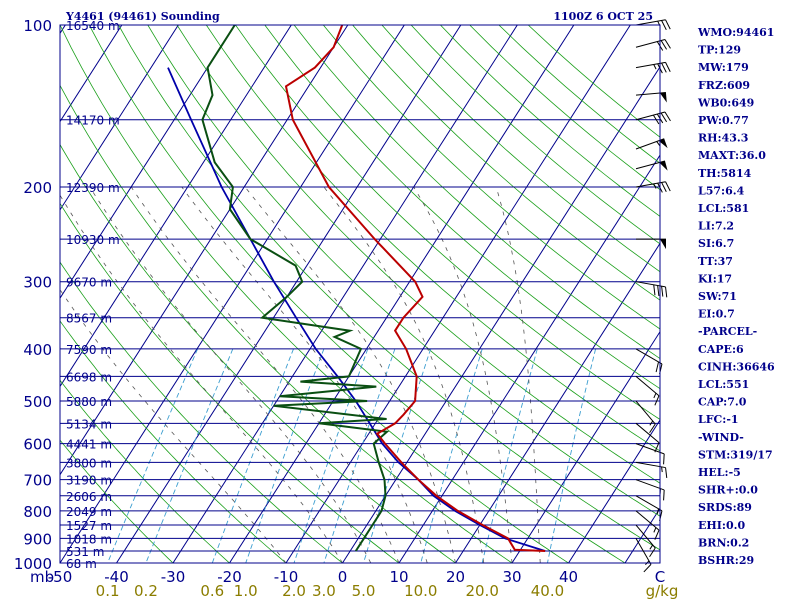  I want to click on mixing-ratio-tick-label: 0.6, so click(212, 591).